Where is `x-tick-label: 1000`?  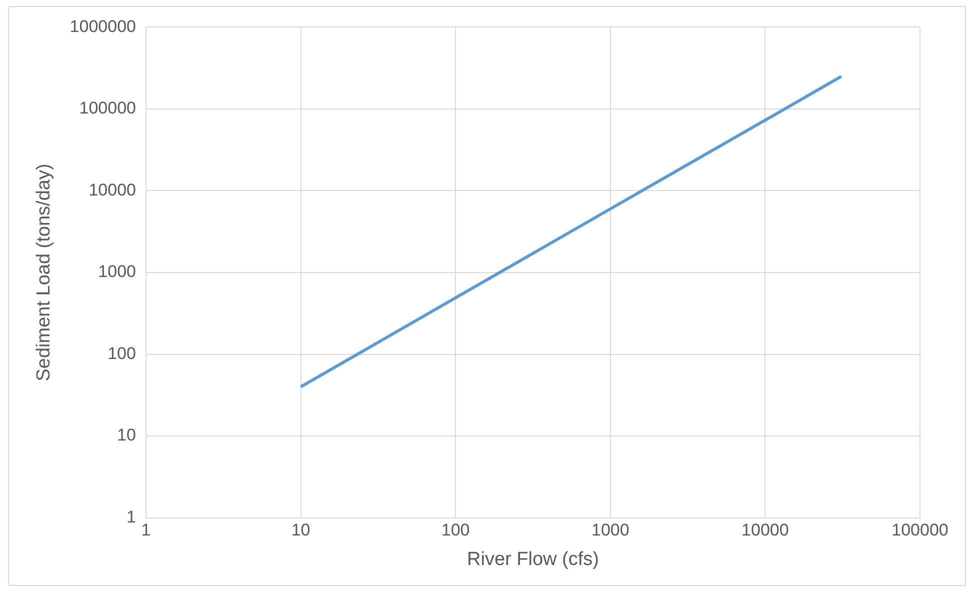 x-tick-label: 1000 is located at coordinates (610, 530).